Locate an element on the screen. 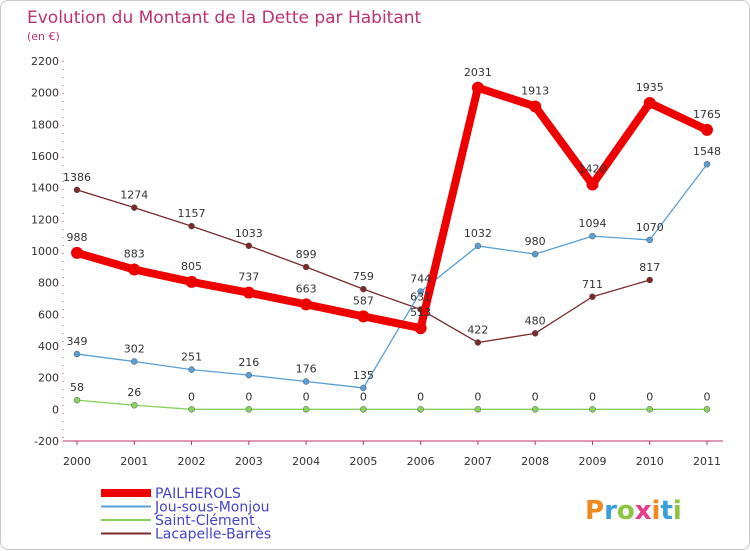 The width and height of the screenshot is (750, 551). y-tick-label: 0 is located at coordinates (55, 409).